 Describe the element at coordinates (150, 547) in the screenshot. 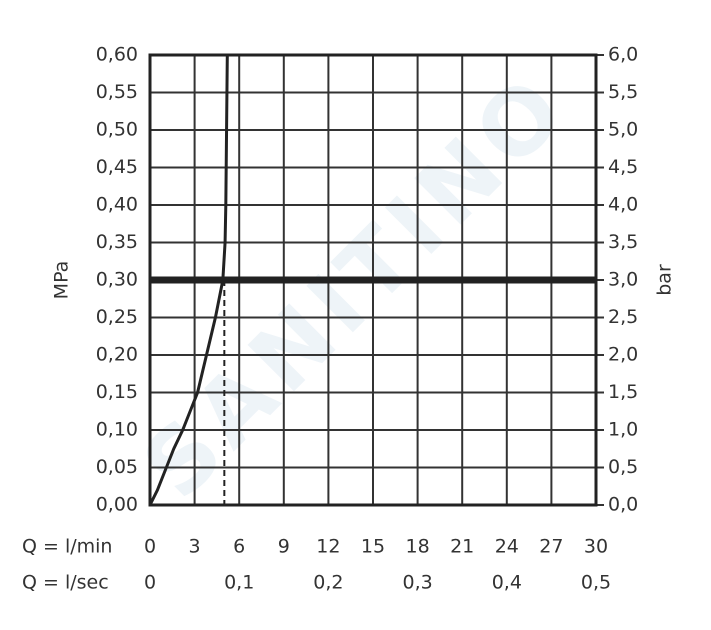

I see `x-tick-label: 0` at that location.